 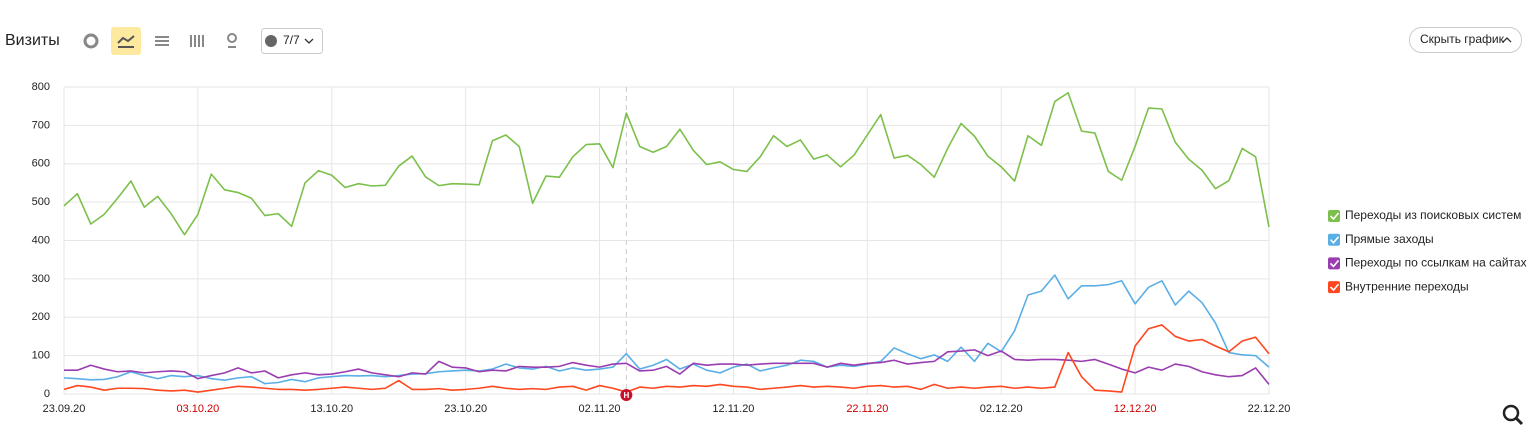 I want to click on segments-count: 7/7, so click(x=291, y=40).